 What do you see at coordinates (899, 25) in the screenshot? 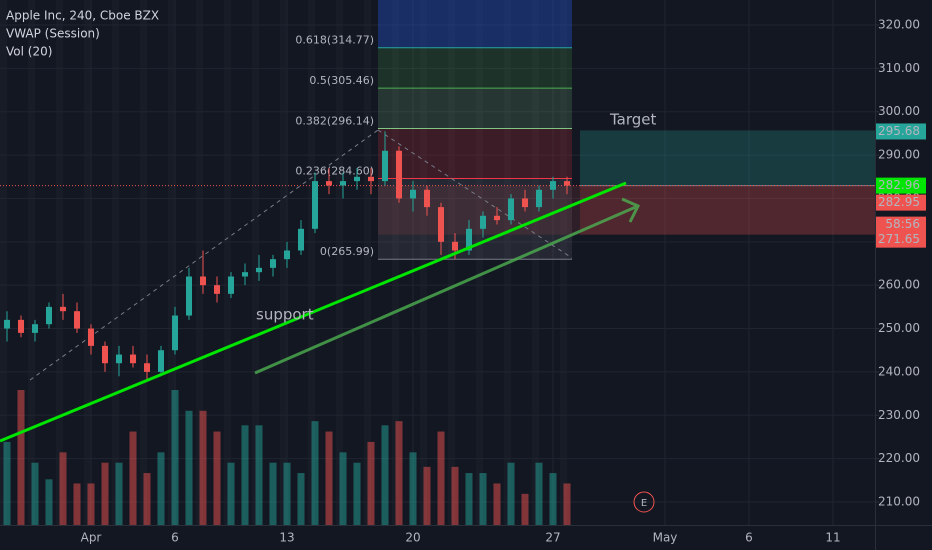
I see `y-tick-label: 320.00` at bounding box center [899, 25].